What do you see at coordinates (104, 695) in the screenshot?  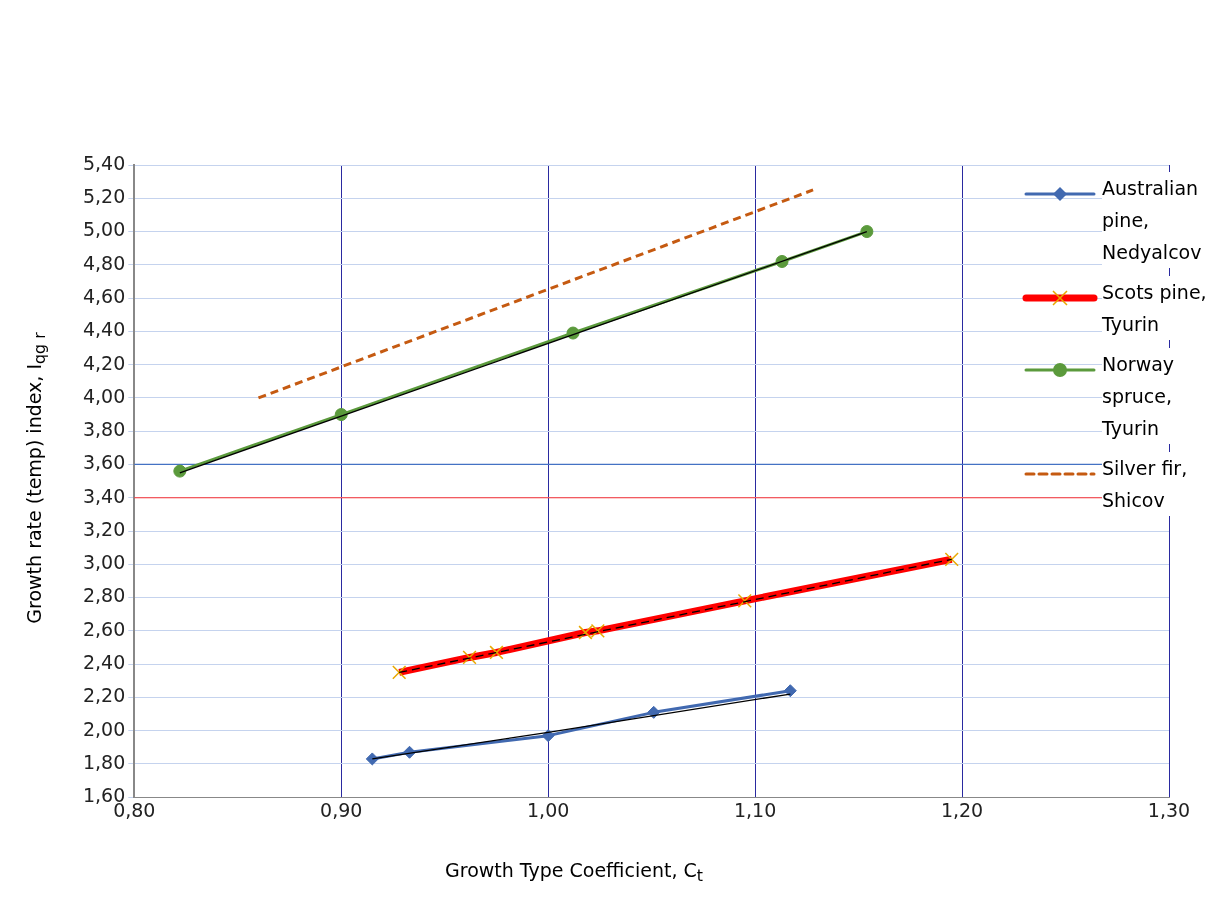 I see `y-tick-label: 2,20` at bounding box center [104, 695].